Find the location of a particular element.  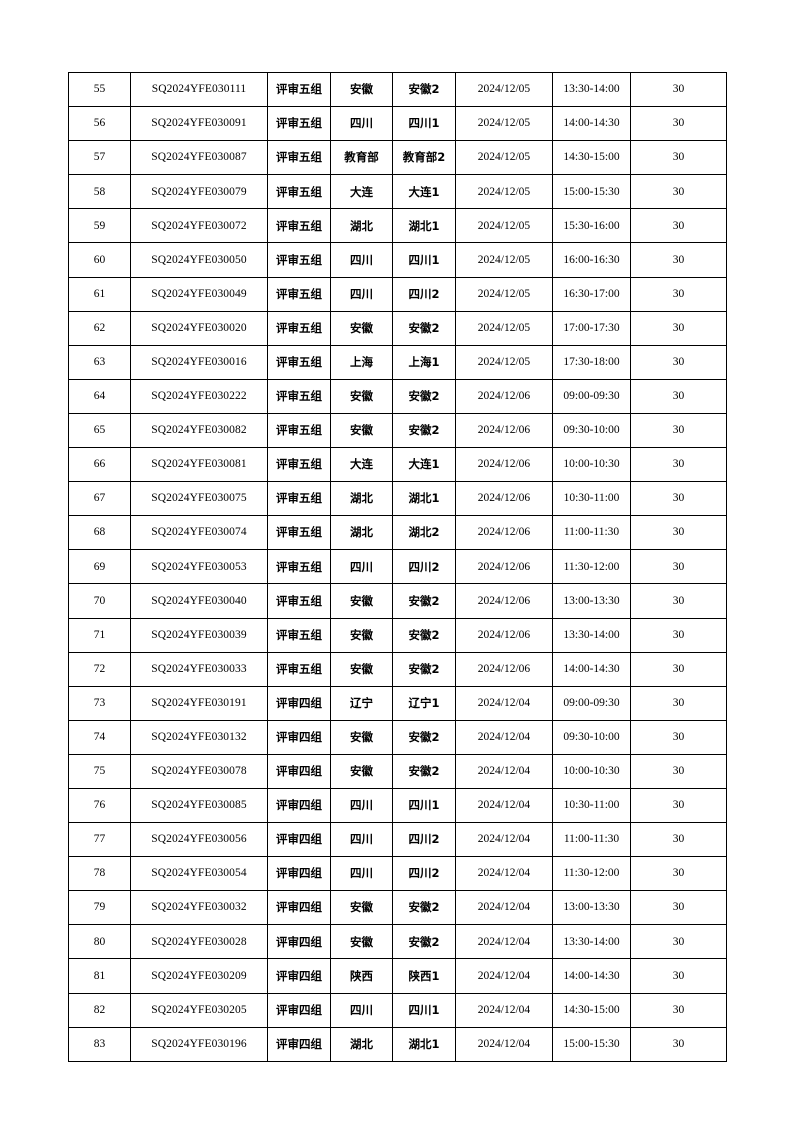

cell-project-code: SQ2024YFE030050 is located at coordinates (199, 260).